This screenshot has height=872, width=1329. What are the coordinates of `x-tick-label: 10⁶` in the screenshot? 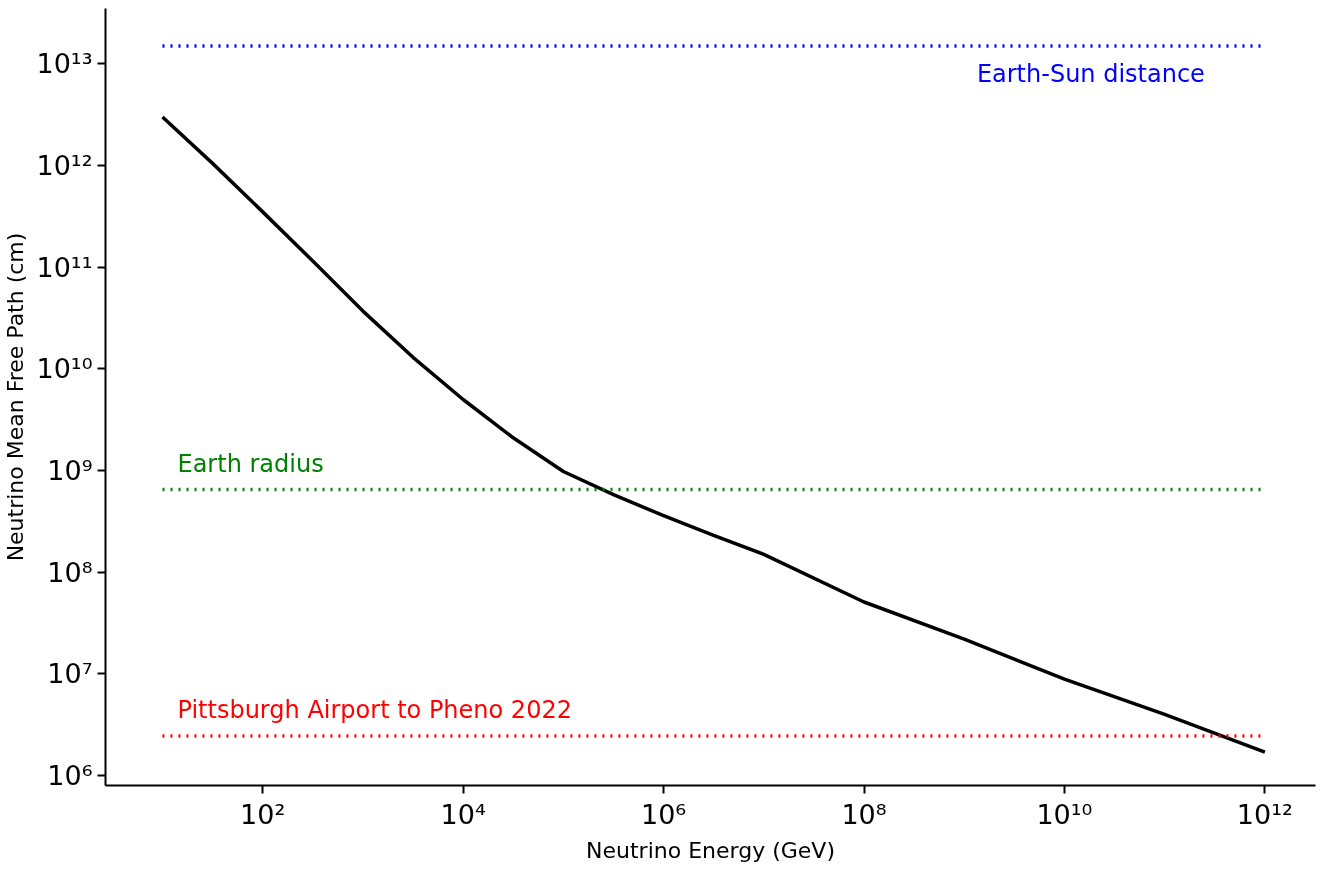 It's located at (663, 814).